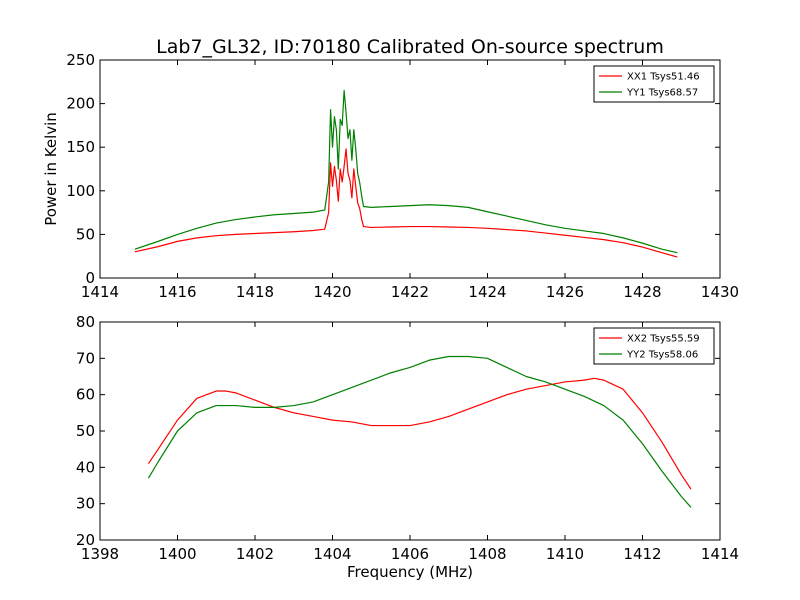  What do you see at coordinates (177, 554) in the screenshot?
I see `bottom-x-tick-label: 1400` at bounding box center [177, 554].